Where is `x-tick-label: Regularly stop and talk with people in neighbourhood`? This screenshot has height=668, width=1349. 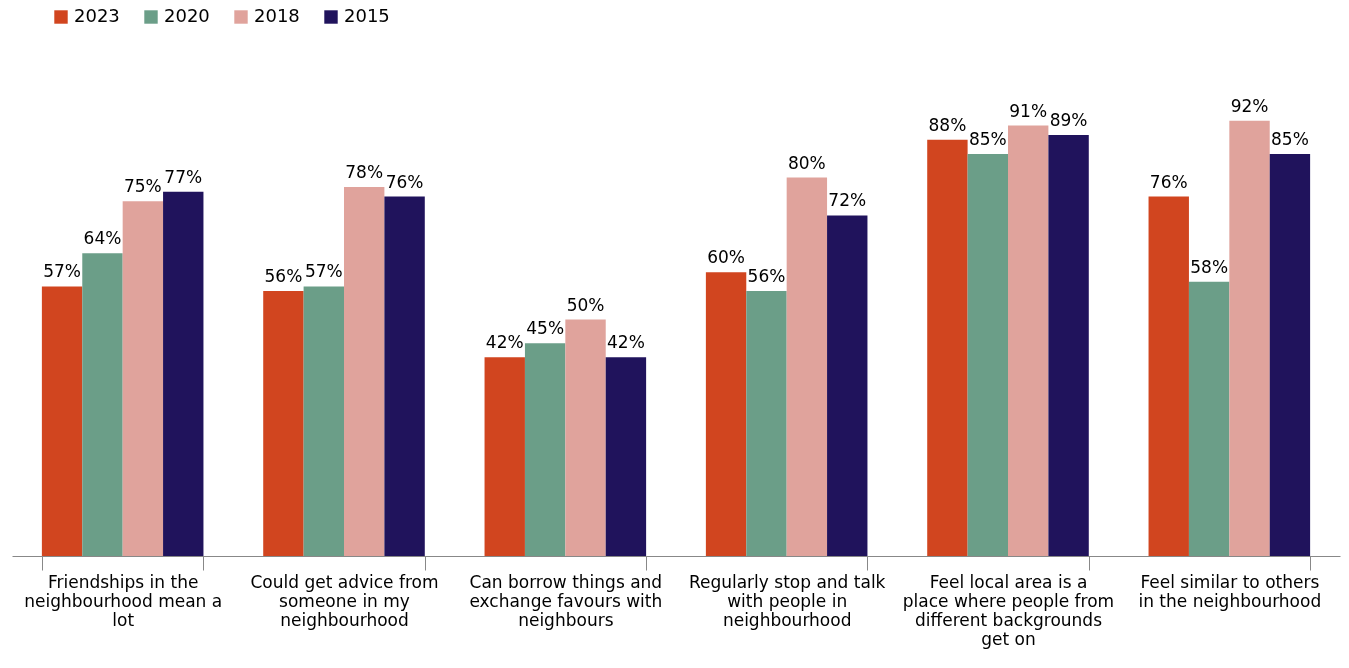
x-tick-label: Regularly stop and talk with people in neighbourhood is located at coordinates (787, 600).